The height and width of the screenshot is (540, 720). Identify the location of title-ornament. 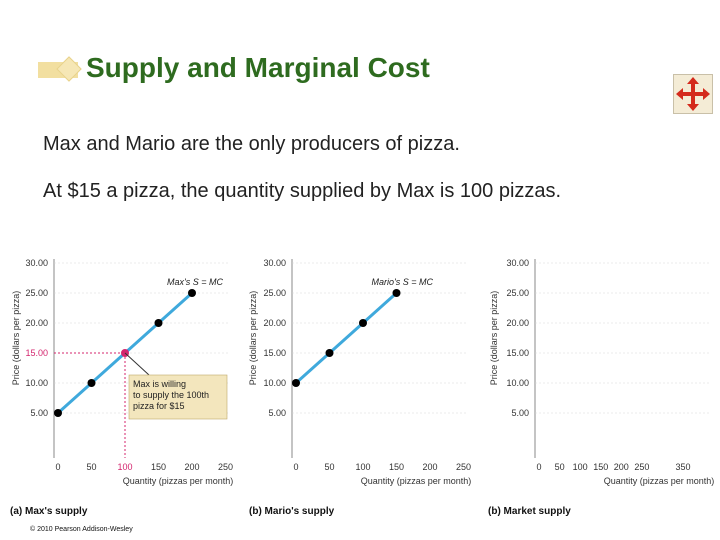
(61, 69).